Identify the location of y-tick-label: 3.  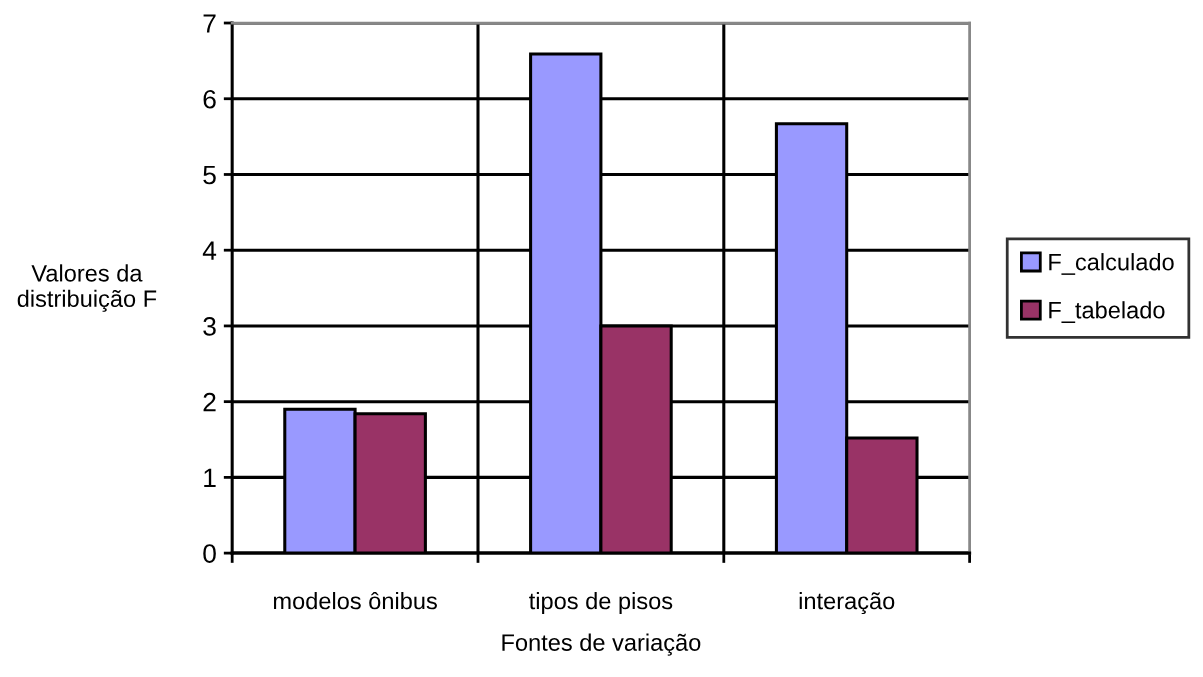
(209, 326).